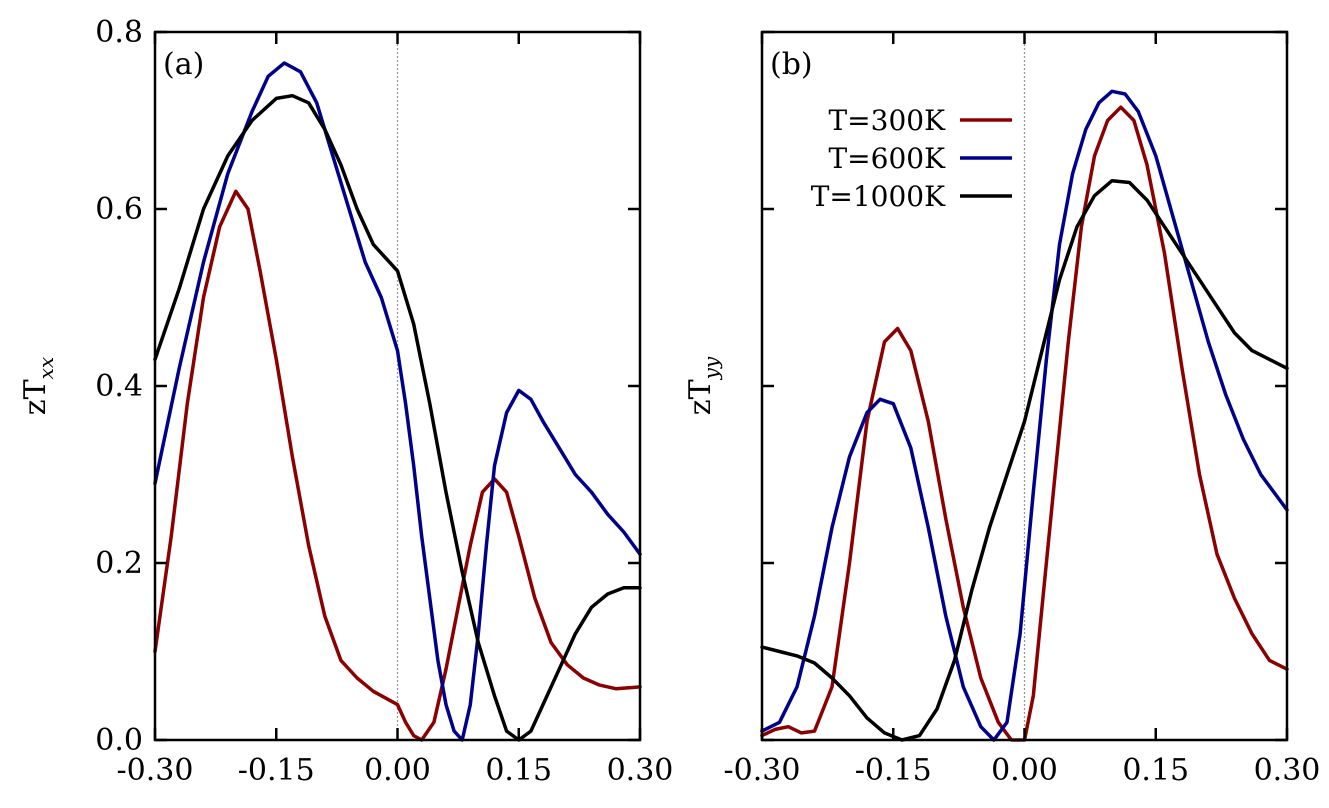 The image size is (1329, 808). Describe the element at coordinates (888, 158) in the screenshot. I see `legend-label: T=600K` at that location.